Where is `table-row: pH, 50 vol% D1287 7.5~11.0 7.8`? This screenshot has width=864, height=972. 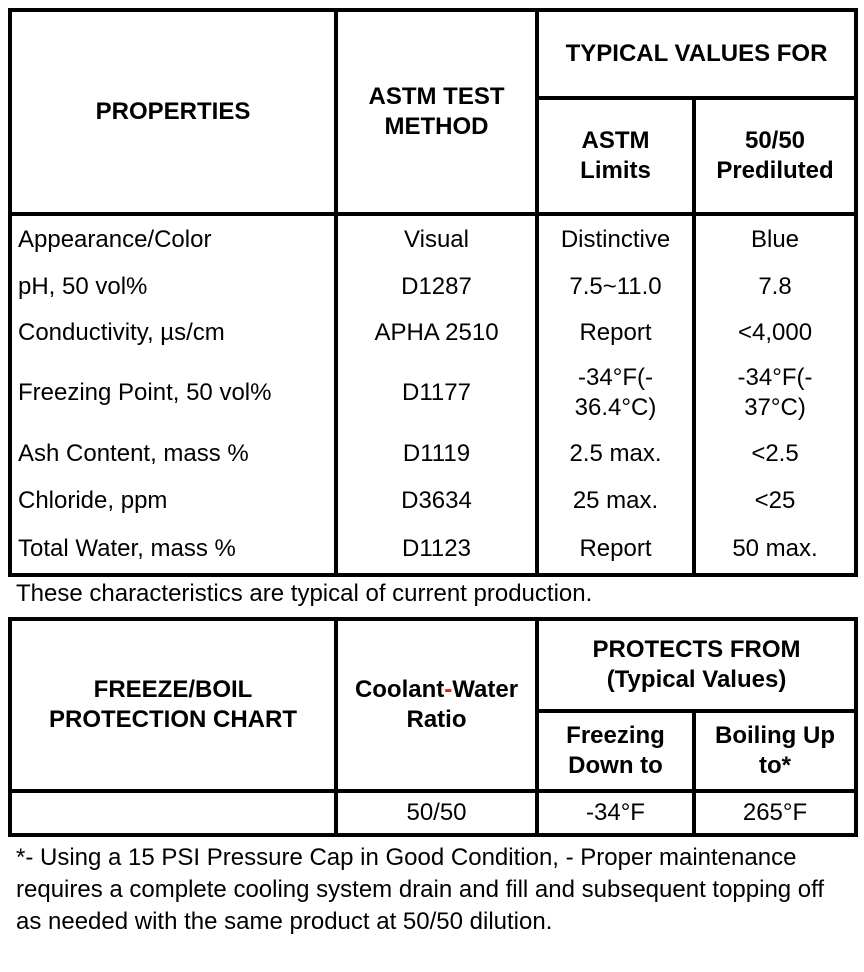 table-row: pH, 50 vol% D1287 7.5~11.0 7.8 is located at coordinates (433, 287).